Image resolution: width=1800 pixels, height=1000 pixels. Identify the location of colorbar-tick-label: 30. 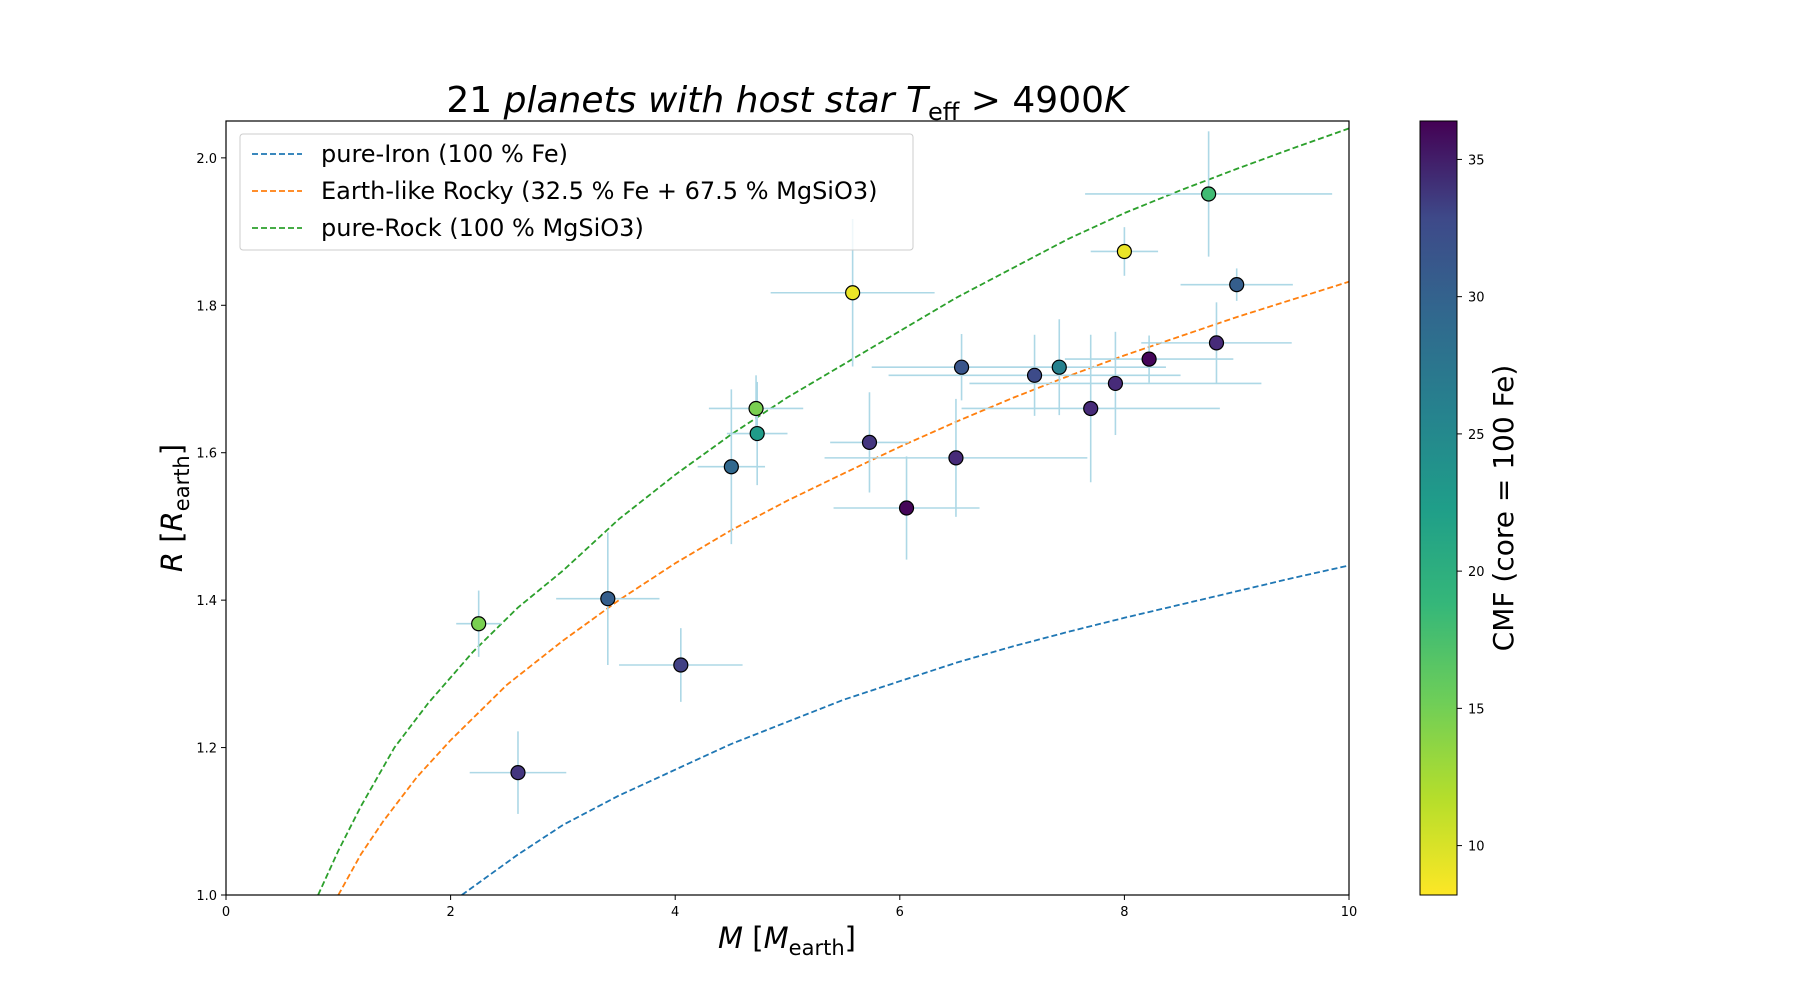
(1476, 298).